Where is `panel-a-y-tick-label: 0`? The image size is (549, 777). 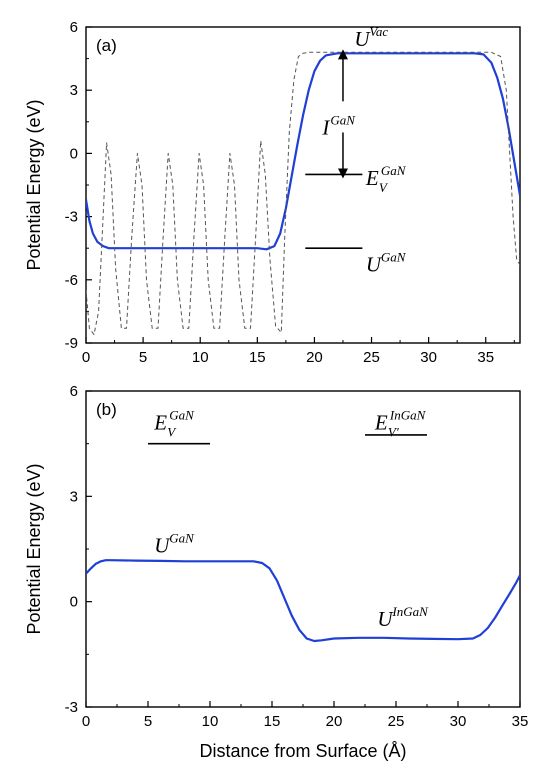
panel-a-y-tick-label: 0 is located at coordinates (74, 153).